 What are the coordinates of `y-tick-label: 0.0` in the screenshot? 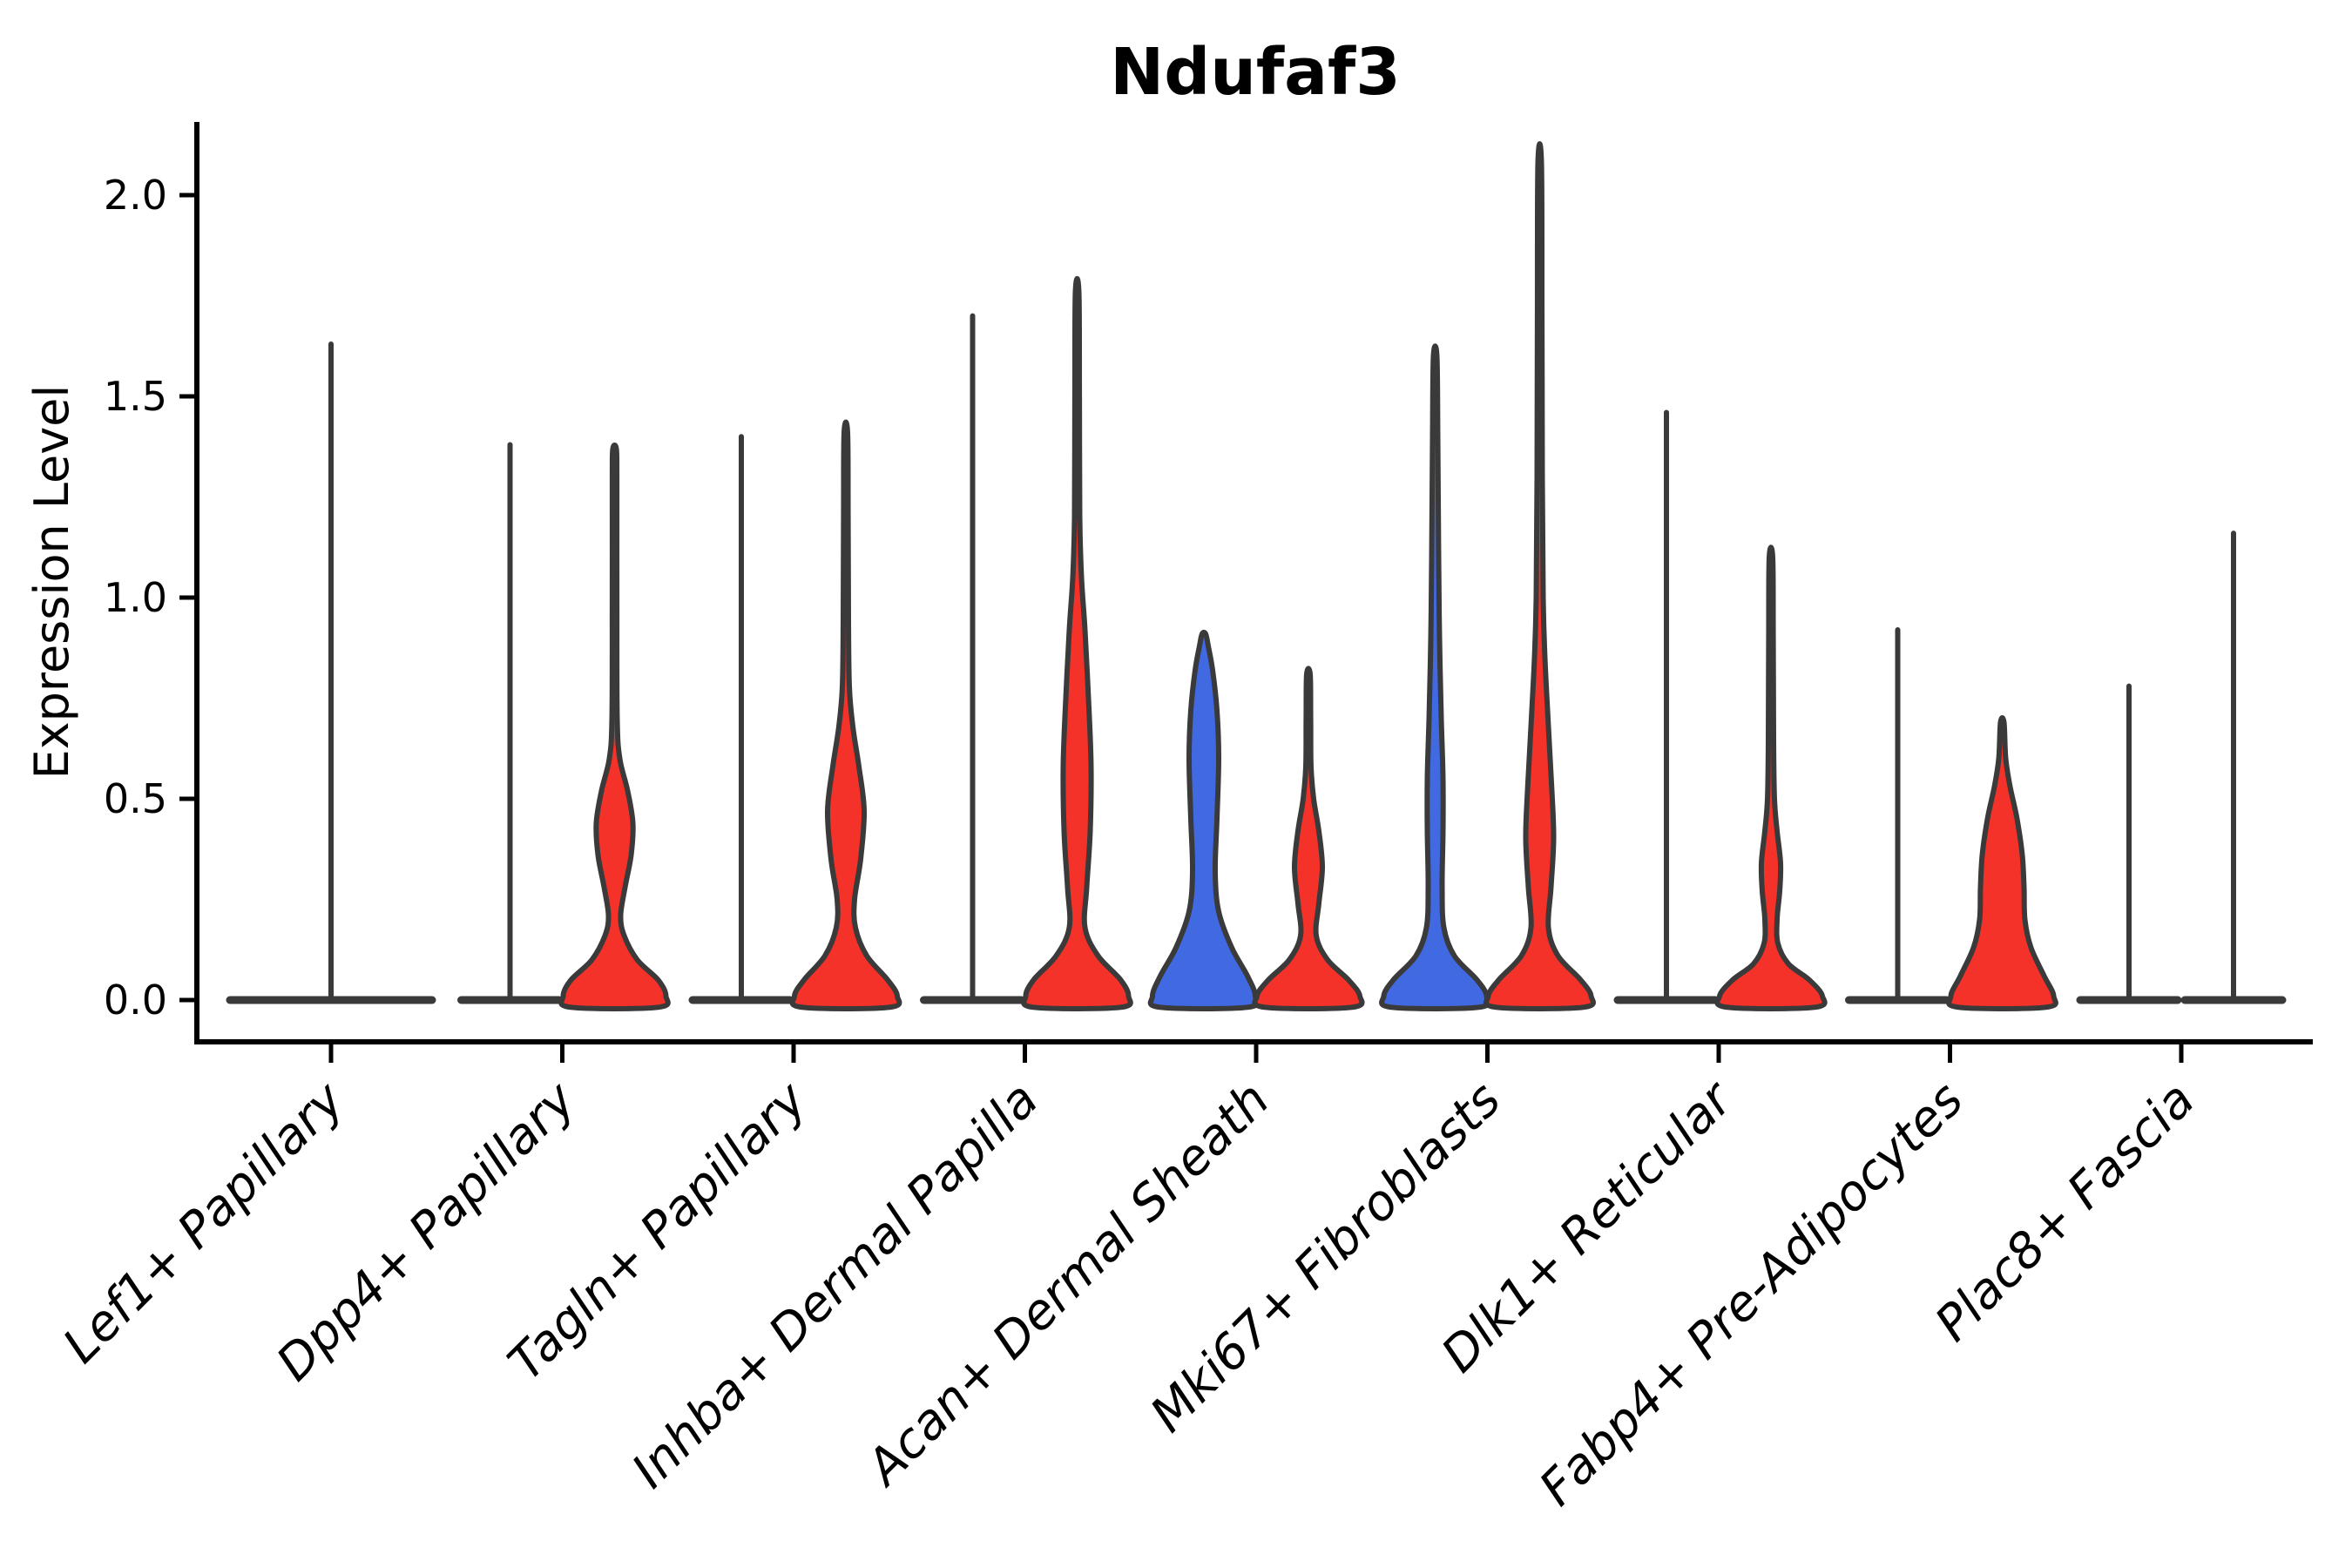 It's located at (135, 1000).